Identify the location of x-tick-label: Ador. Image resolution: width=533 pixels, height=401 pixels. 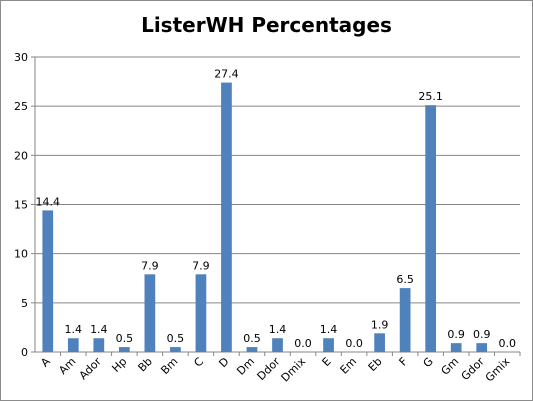
(91, 369).